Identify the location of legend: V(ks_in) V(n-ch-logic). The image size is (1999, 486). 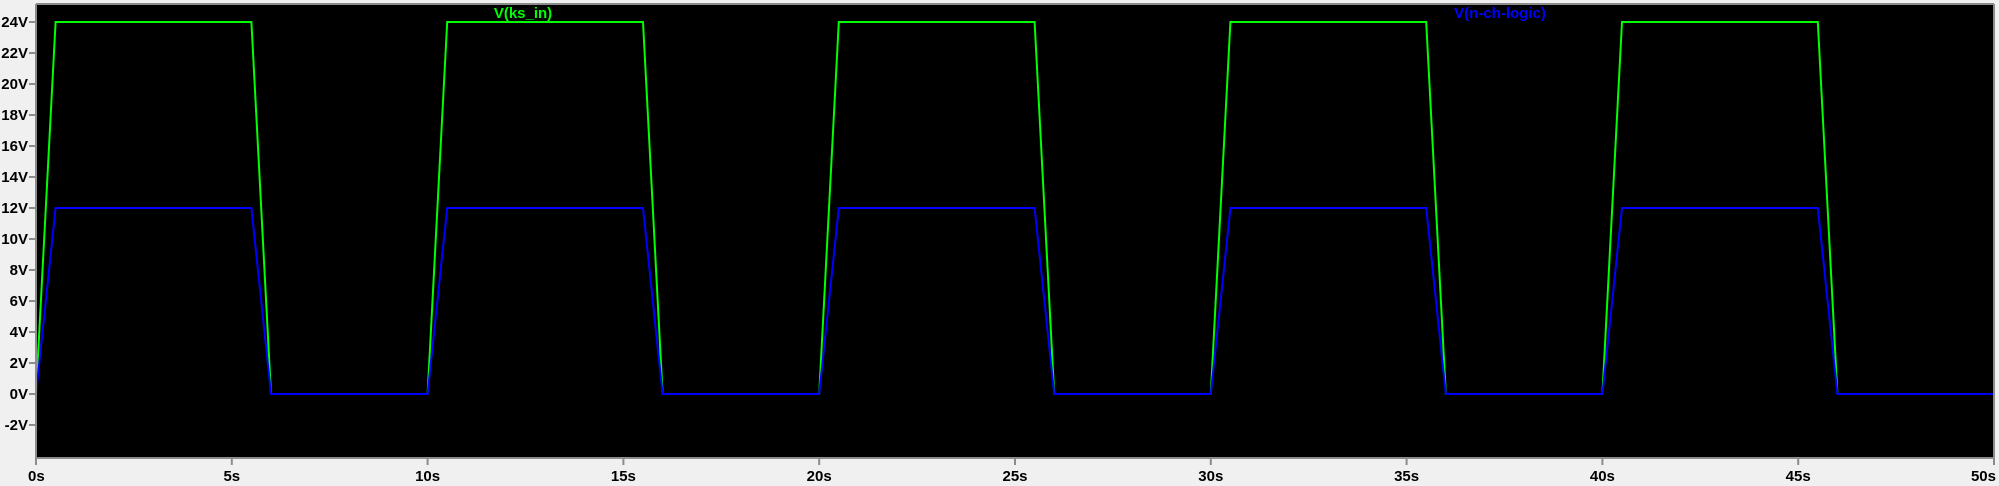
(1020, 13).